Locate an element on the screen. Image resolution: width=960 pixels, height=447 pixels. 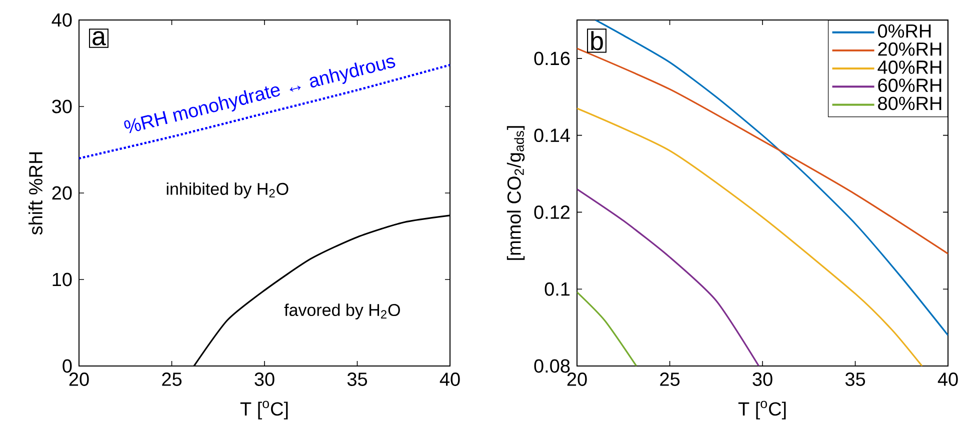
y-tick-label: 0.14 is located at coordinates (552, 135).